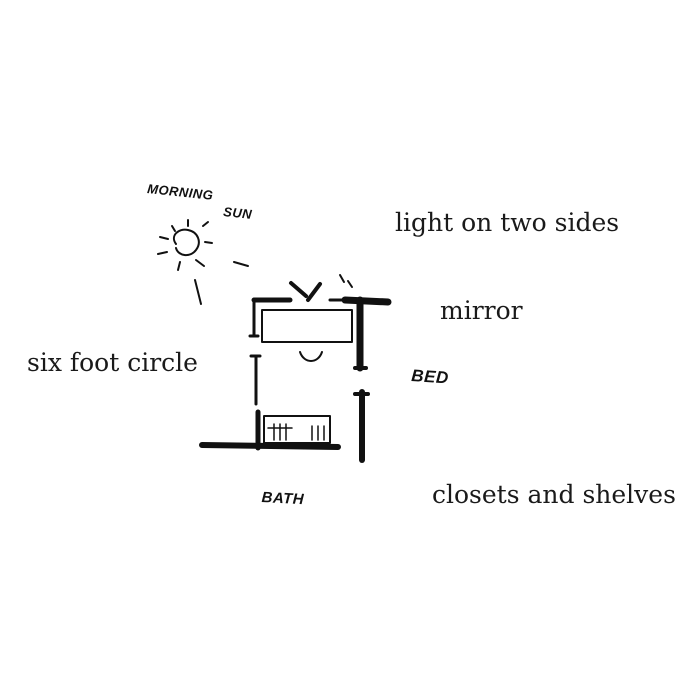 This screenshot has width=700, height=700. What do you see at coordinates (481, 310) in the screenshot?
I see `label-mirror: mirror` at bounding box center [481, 310].